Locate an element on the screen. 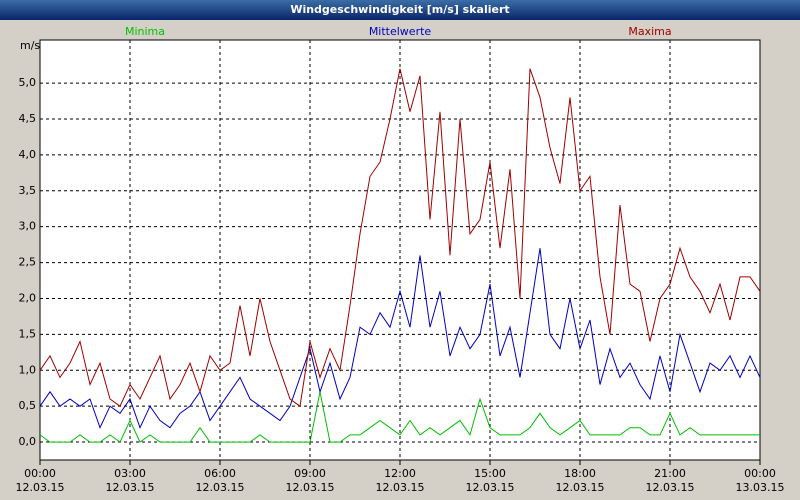 The width and height of the screenshot is (800, 500). x-tick-label: 00:00 13.03.15 is located at coordinates (760, 480).